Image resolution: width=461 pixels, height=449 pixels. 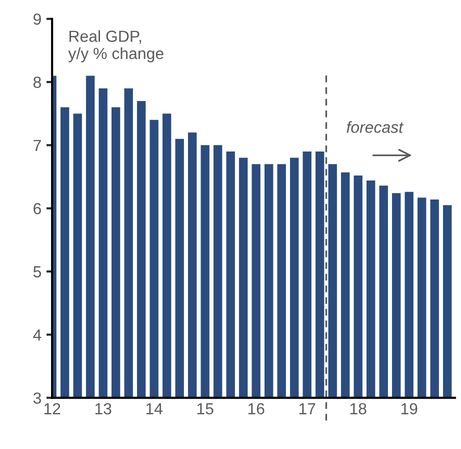 I want to click on x-tick-label: 15, so click(x=205, y=408).